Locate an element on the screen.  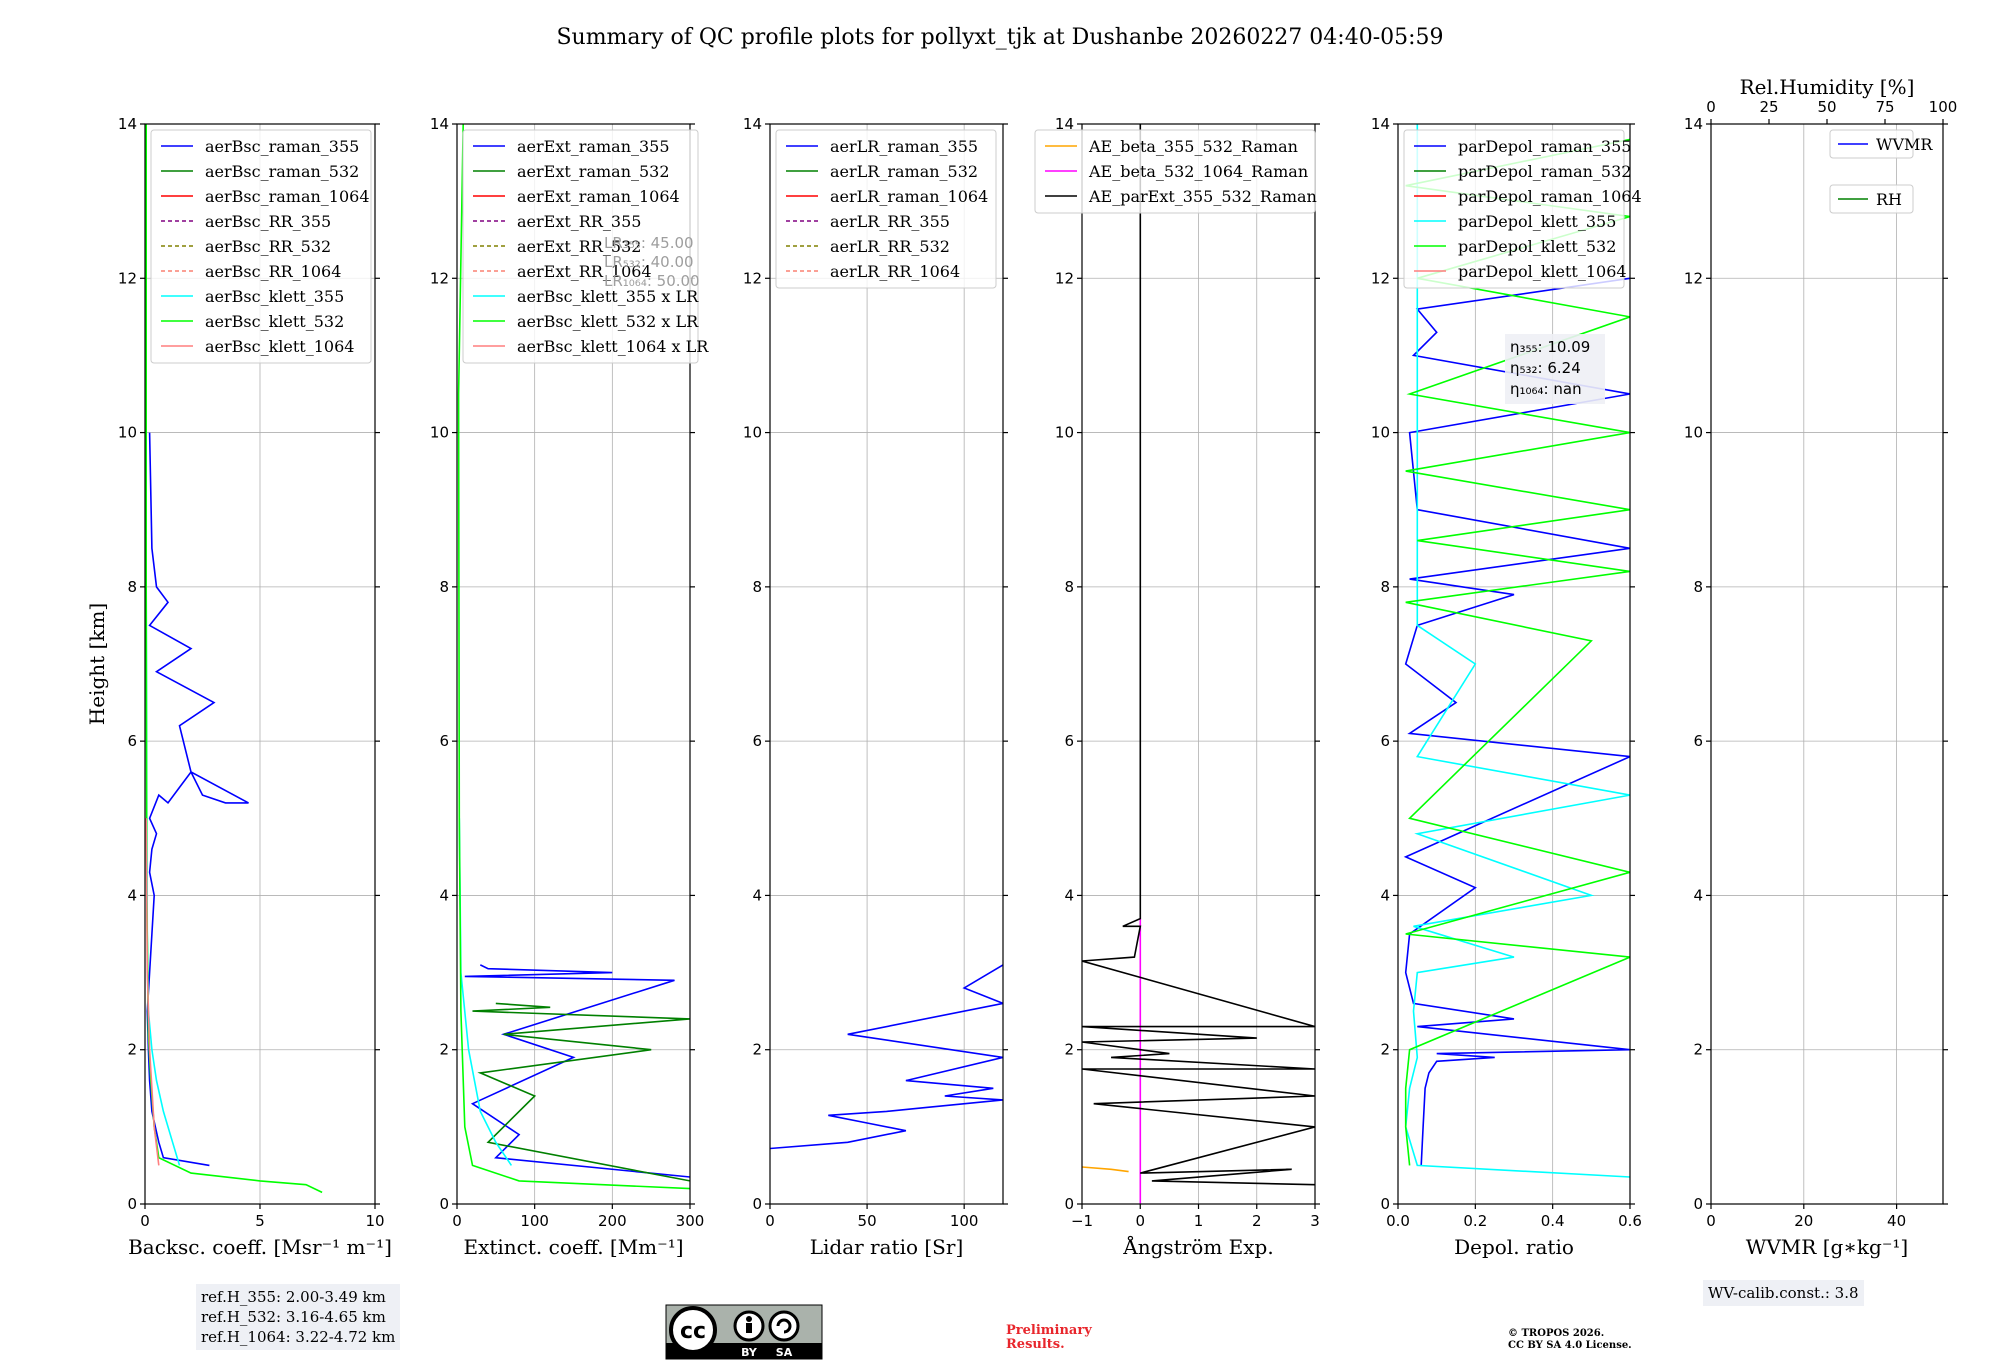
ytick-label-ext-6: 12 is located at coordinates (439, 278).